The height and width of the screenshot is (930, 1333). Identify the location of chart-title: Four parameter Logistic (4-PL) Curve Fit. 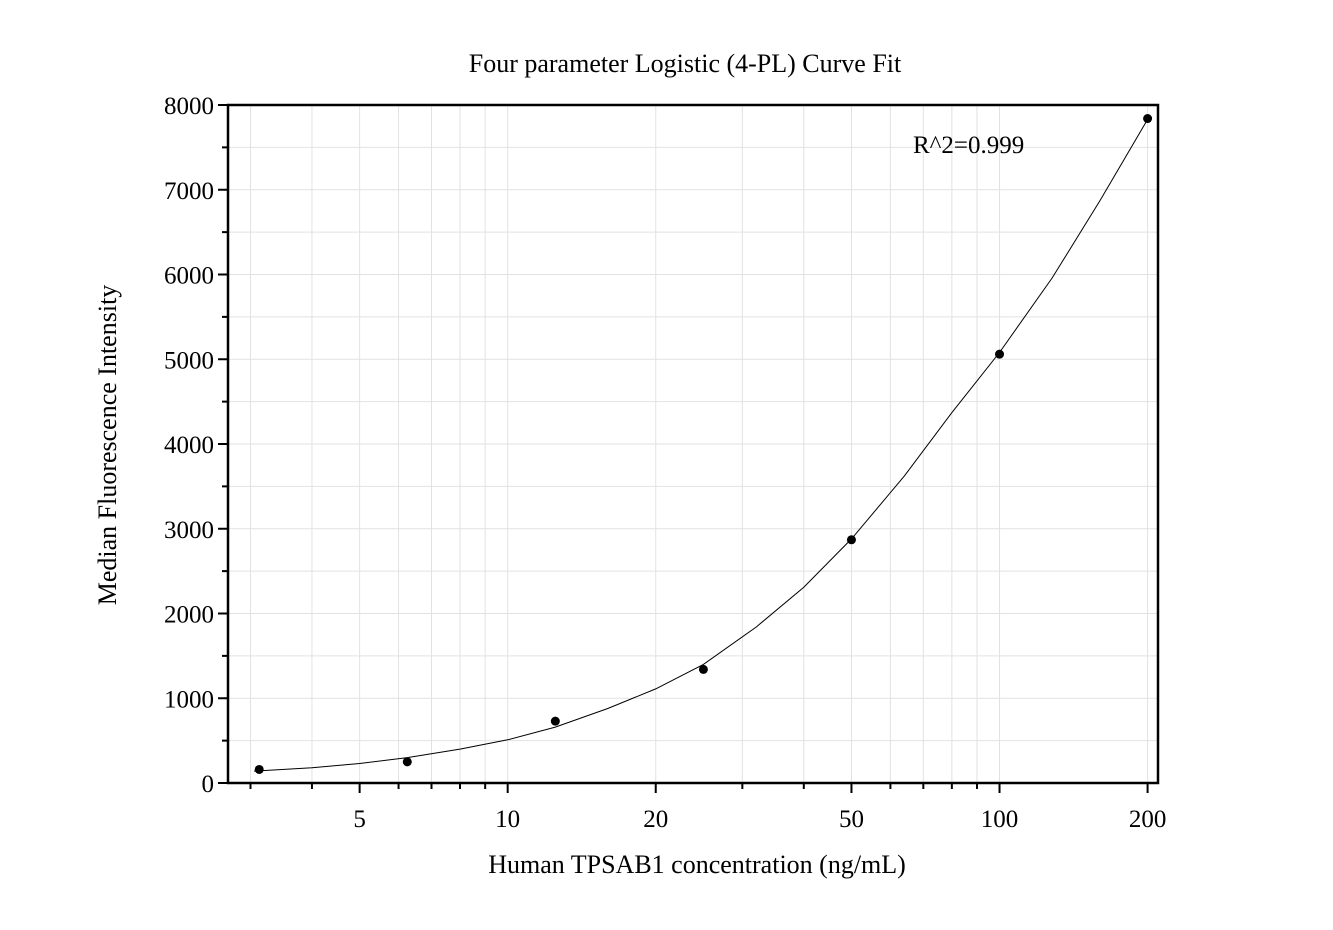
(685, 63).